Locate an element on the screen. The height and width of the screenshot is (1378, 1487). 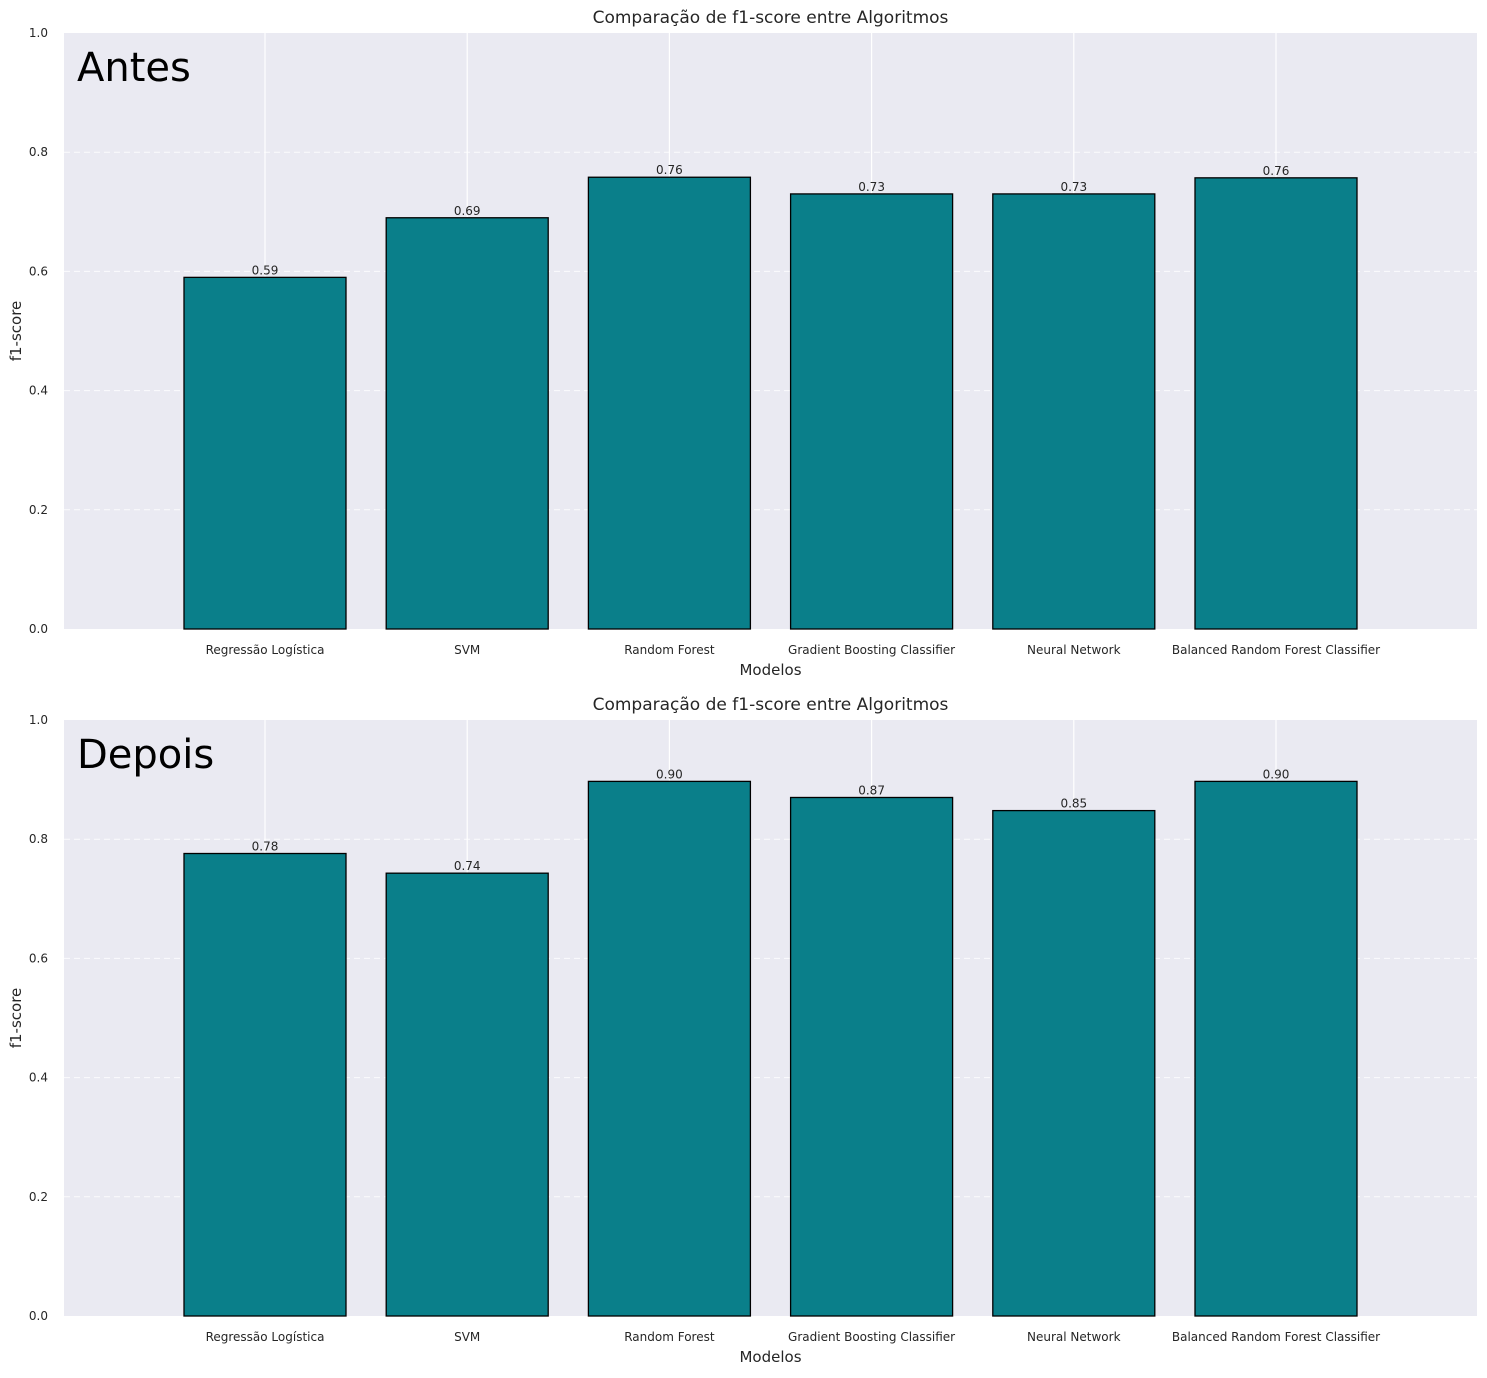
bar-value-label: 0.69 is located at coordinates (467, 211).